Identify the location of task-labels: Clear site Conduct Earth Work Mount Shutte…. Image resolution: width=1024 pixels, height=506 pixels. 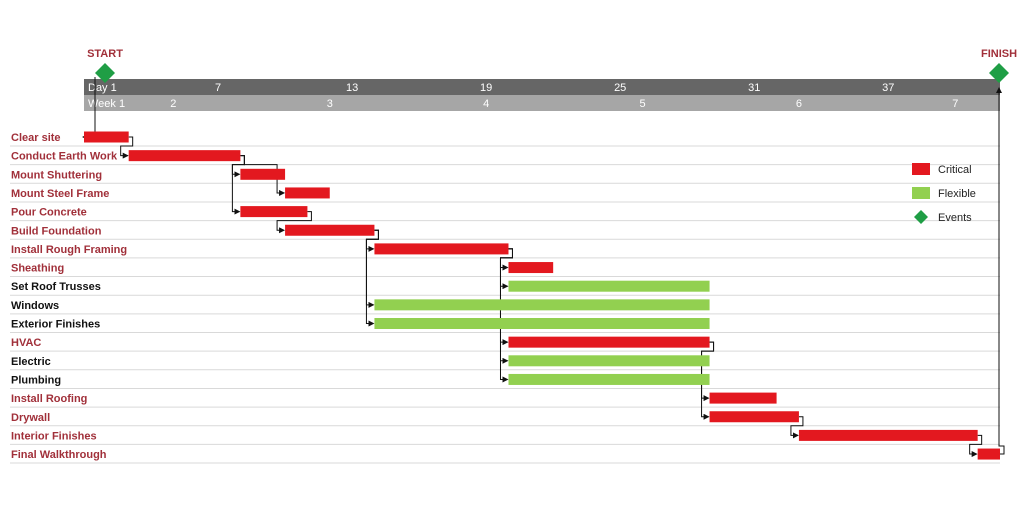
(69, 296).